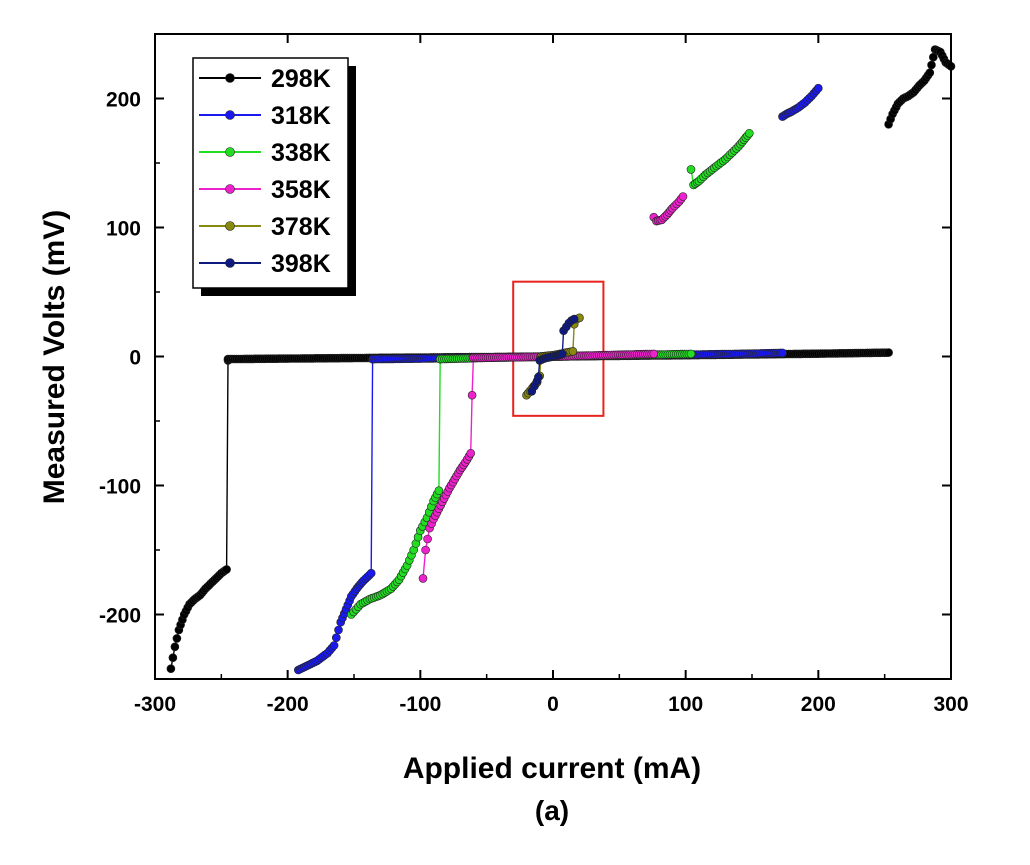 Image resolution: width=1030 pixels, height=865 pixels. Describe the element at coordinates (553, 355) in the screenshot. I see `series-398K` at that location.